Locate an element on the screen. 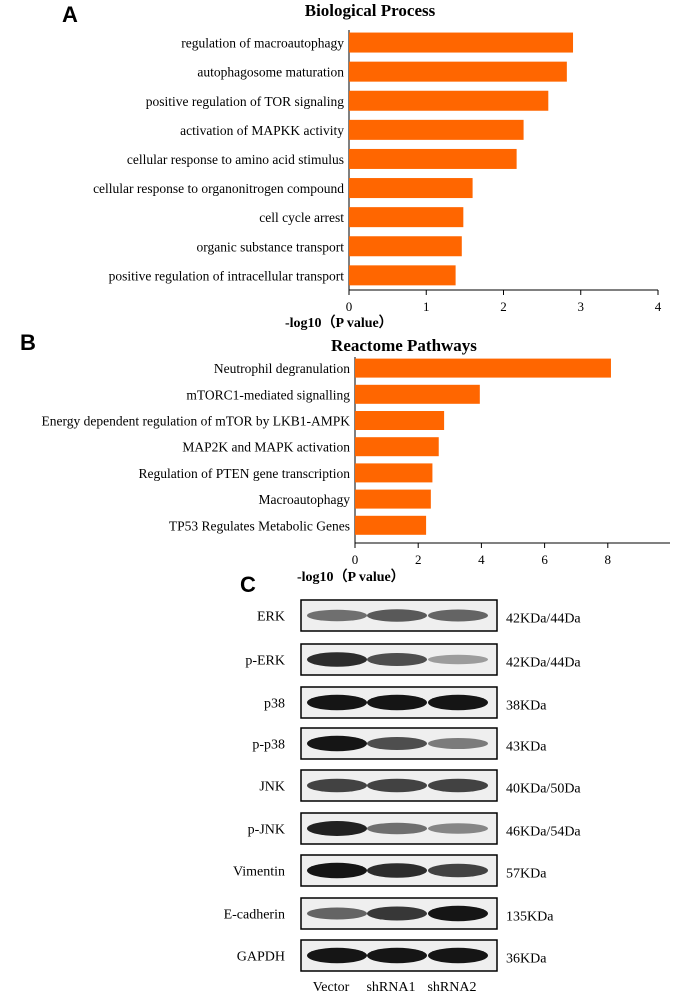  chart-a-tick-label: 1 is located at coordinates (426, 306).